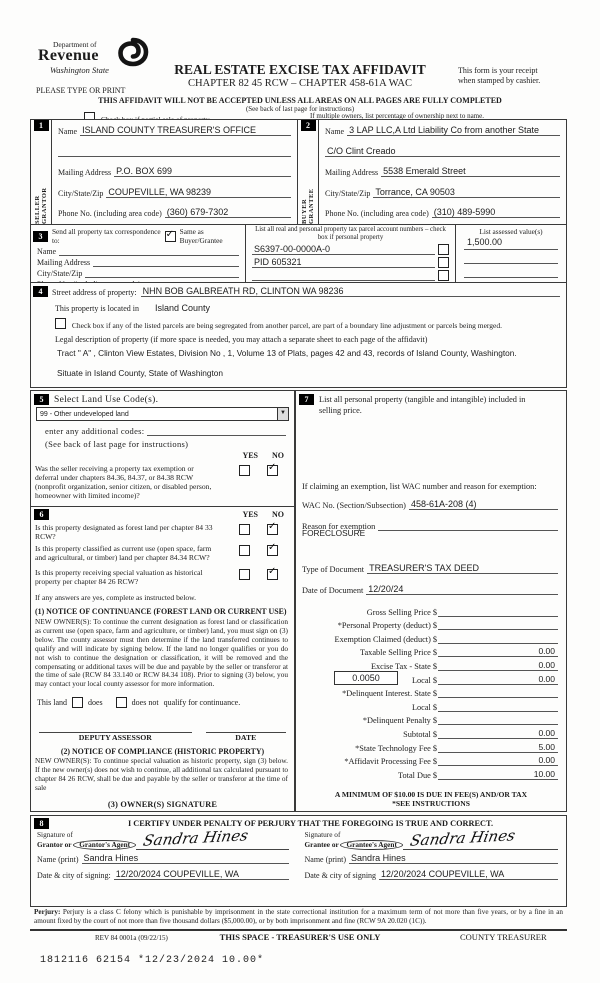 This screenshot has width=600, height=983. I want to click on q0-yes-checkbox, so click(244, 529).